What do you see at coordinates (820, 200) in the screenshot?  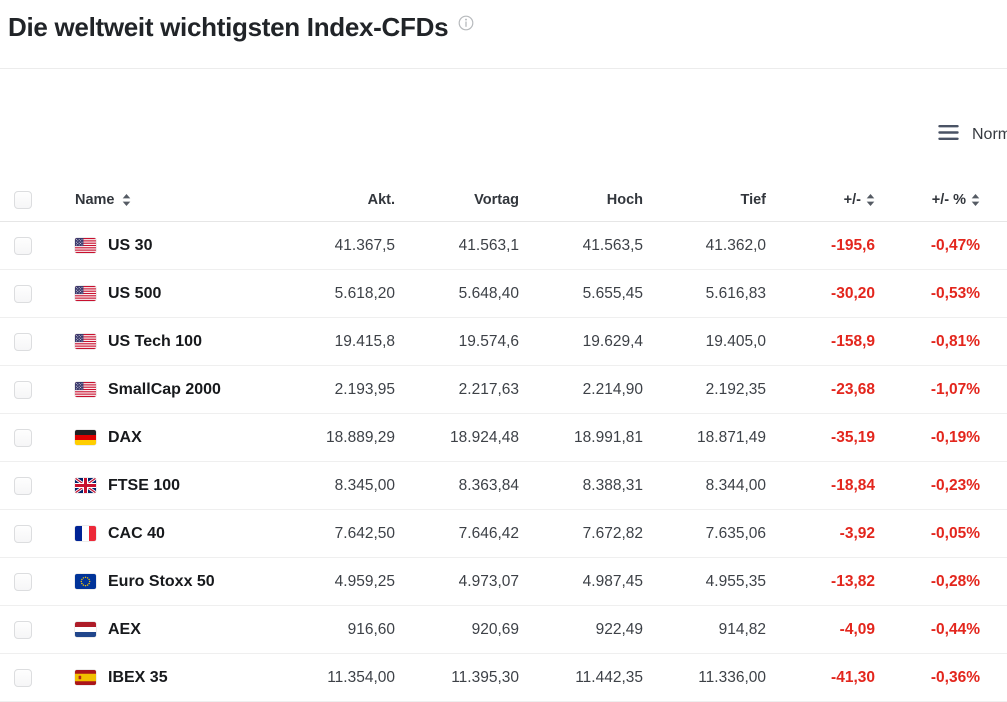 I see `column-header-change: +/-` at bounding box center [820, 200].